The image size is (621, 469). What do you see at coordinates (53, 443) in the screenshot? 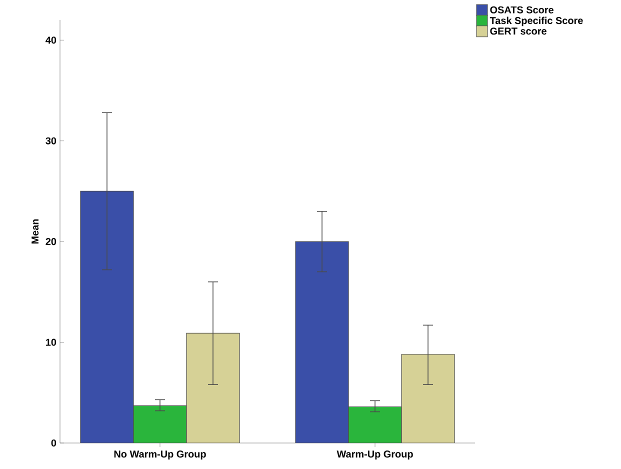
I see `y-tick-label: 0` at bounding box center [53, 443].